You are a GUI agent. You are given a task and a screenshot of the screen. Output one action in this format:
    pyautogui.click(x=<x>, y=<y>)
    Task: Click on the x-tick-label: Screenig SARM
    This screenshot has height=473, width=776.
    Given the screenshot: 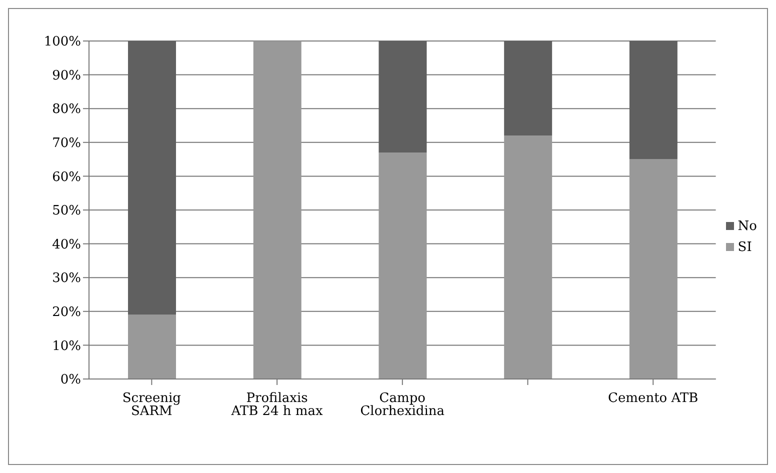 What is the action you would take?
    pyautogui.click(x=151, y=405)
    